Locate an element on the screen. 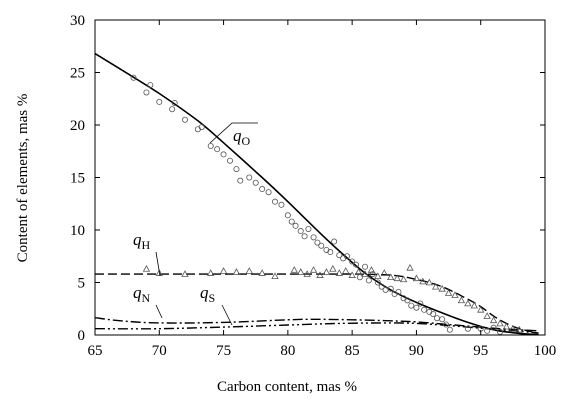 This screenshot has width=564, height=400. y-tick-label: 20 is located at coordinates (77, 126).